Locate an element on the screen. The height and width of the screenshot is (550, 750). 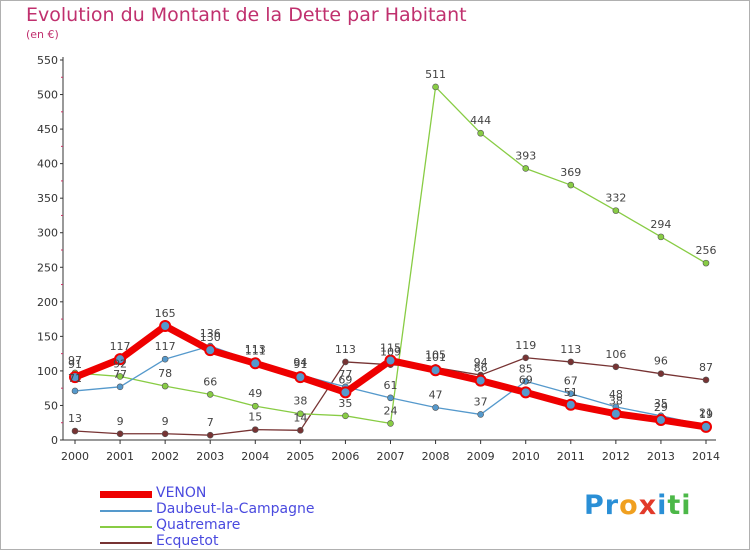
x-tick-label: 2000 is located at coordinates (75, 456).